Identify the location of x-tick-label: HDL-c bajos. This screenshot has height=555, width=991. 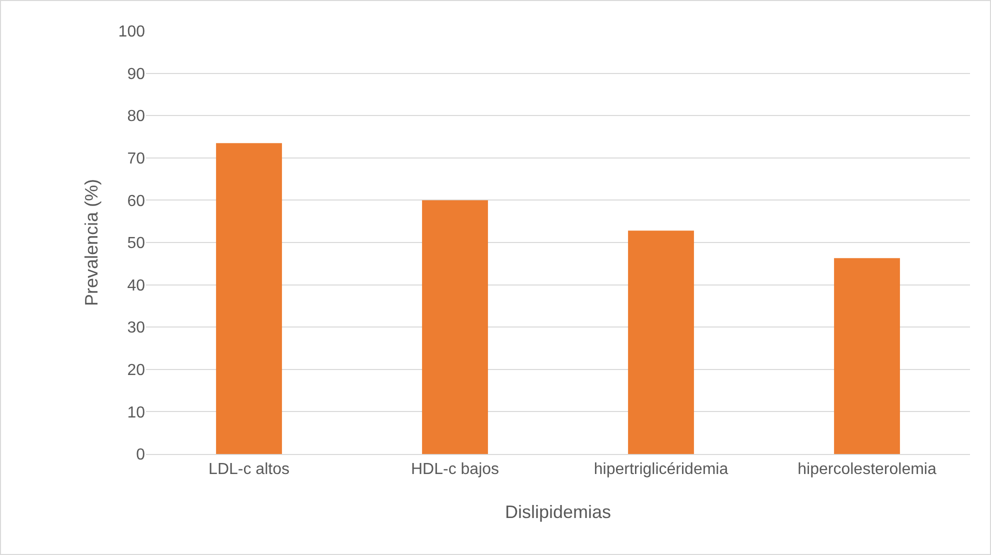
(455, 469).